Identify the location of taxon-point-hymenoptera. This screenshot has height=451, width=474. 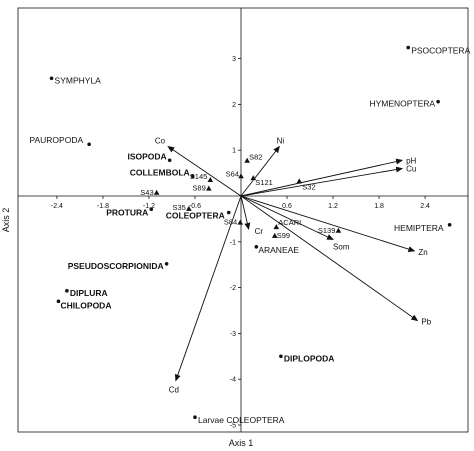
(438, 101).